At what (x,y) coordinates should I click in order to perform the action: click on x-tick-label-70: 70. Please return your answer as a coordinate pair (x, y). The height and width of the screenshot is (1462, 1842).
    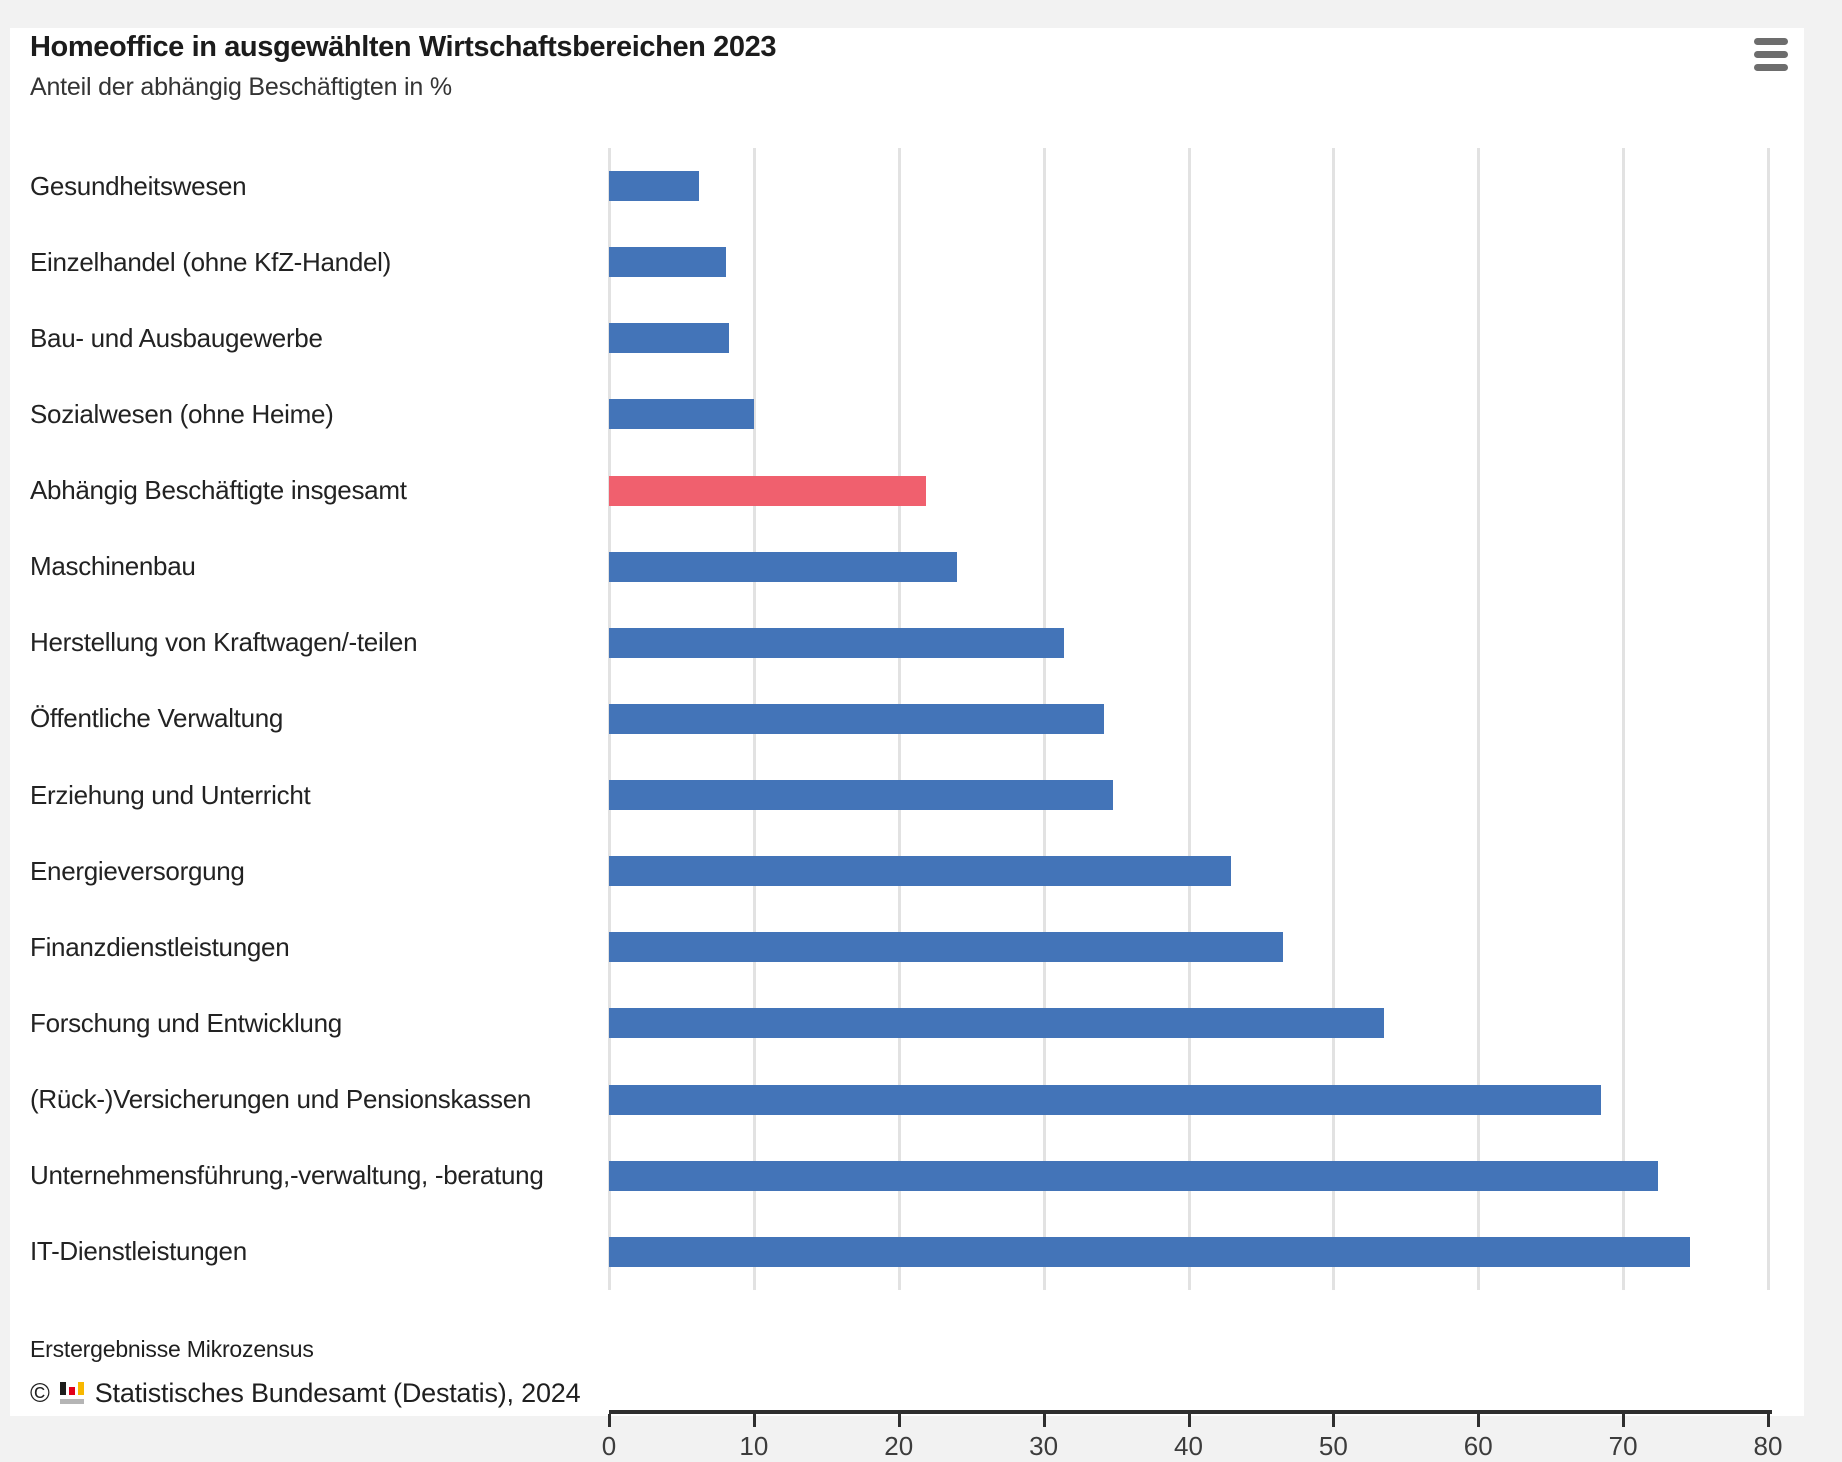
    Looking at the image, I should click on (1623, 1446).